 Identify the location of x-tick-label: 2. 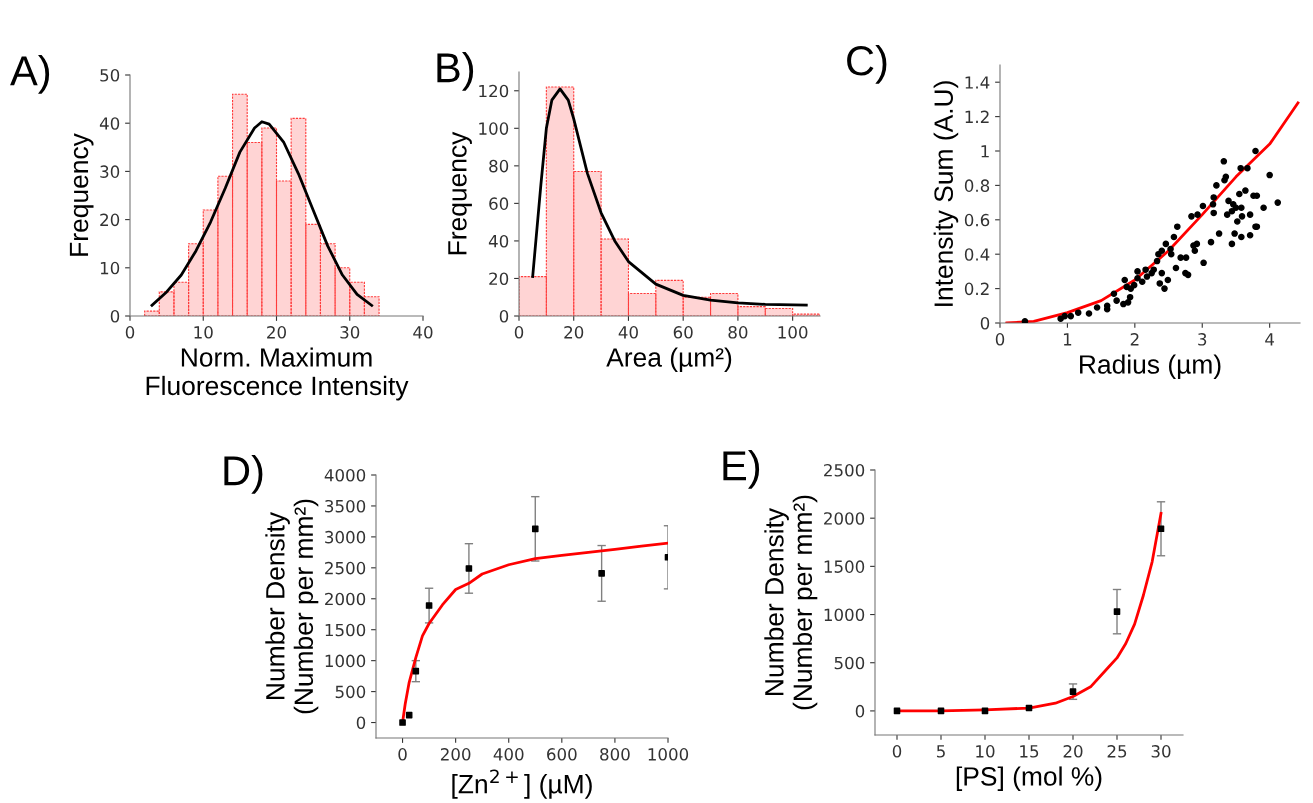
(1134, 339).